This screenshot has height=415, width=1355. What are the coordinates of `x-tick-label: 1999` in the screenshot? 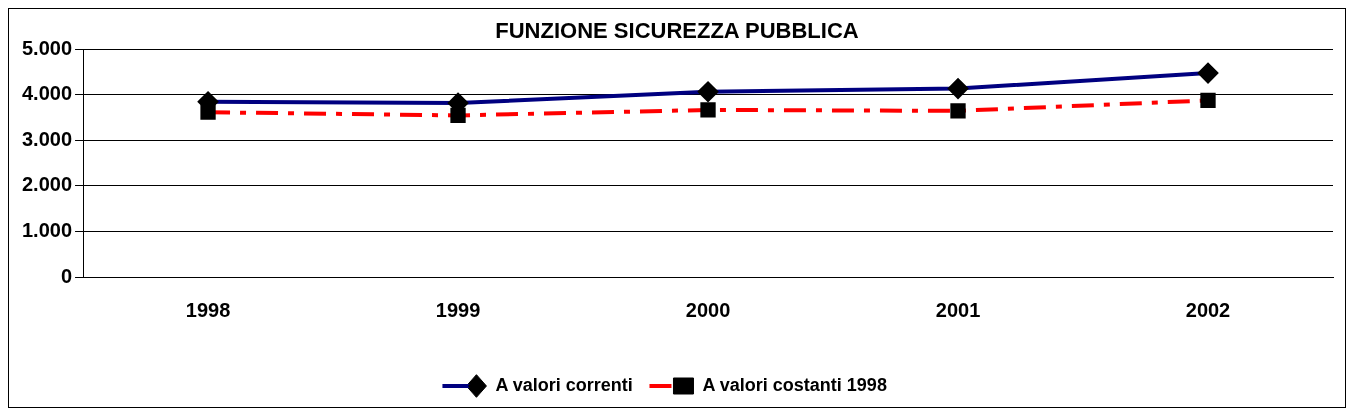 It's located at (458, 309).